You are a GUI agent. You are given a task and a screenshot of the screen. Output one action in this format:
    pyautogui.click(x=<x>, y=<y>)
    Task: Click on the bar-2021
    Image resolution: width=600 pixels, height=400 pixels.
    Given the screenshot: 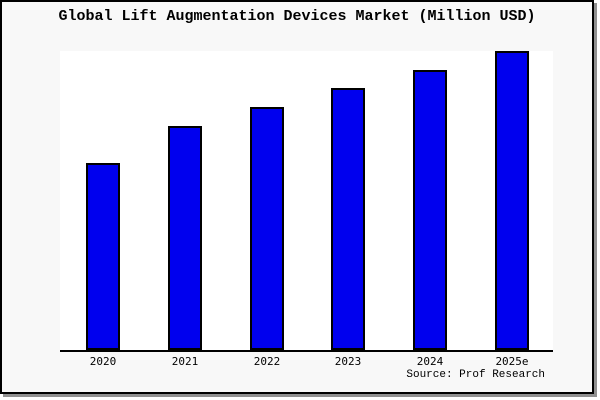 What is the action you would take?
    pyautogui.click(x=185, y=238)
    